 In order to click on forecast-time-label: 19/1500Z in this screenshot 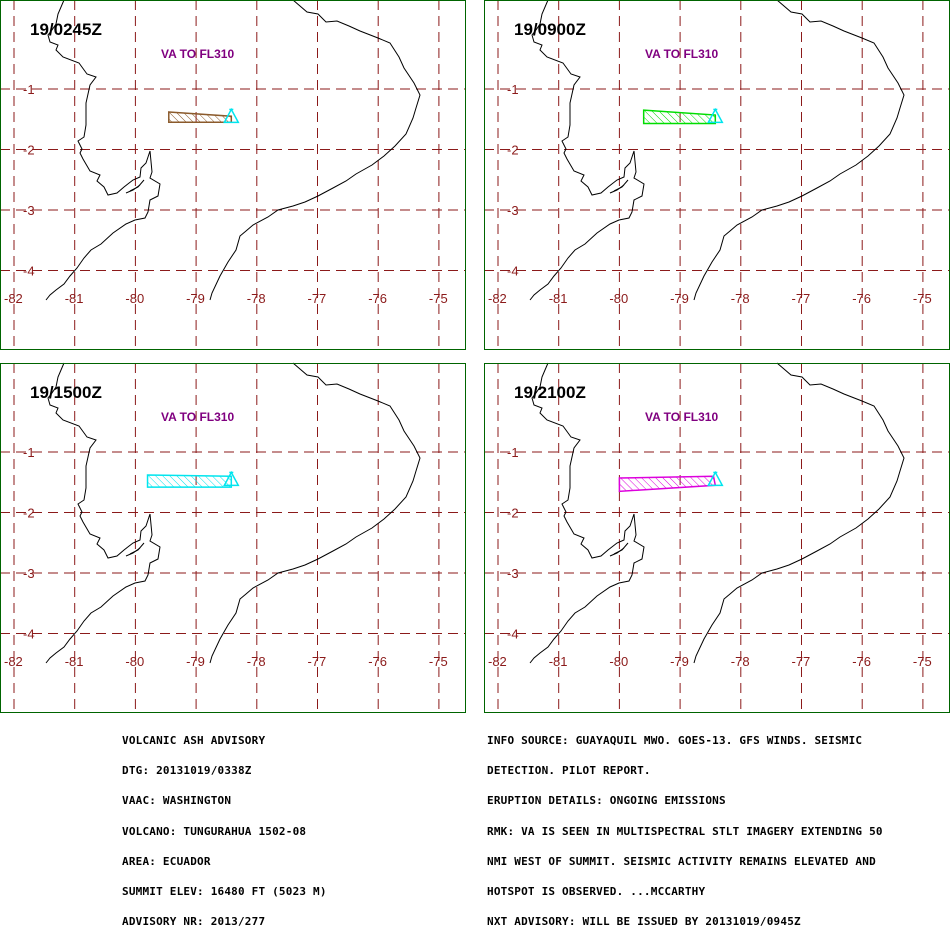, I will do `click(66, 392)`.